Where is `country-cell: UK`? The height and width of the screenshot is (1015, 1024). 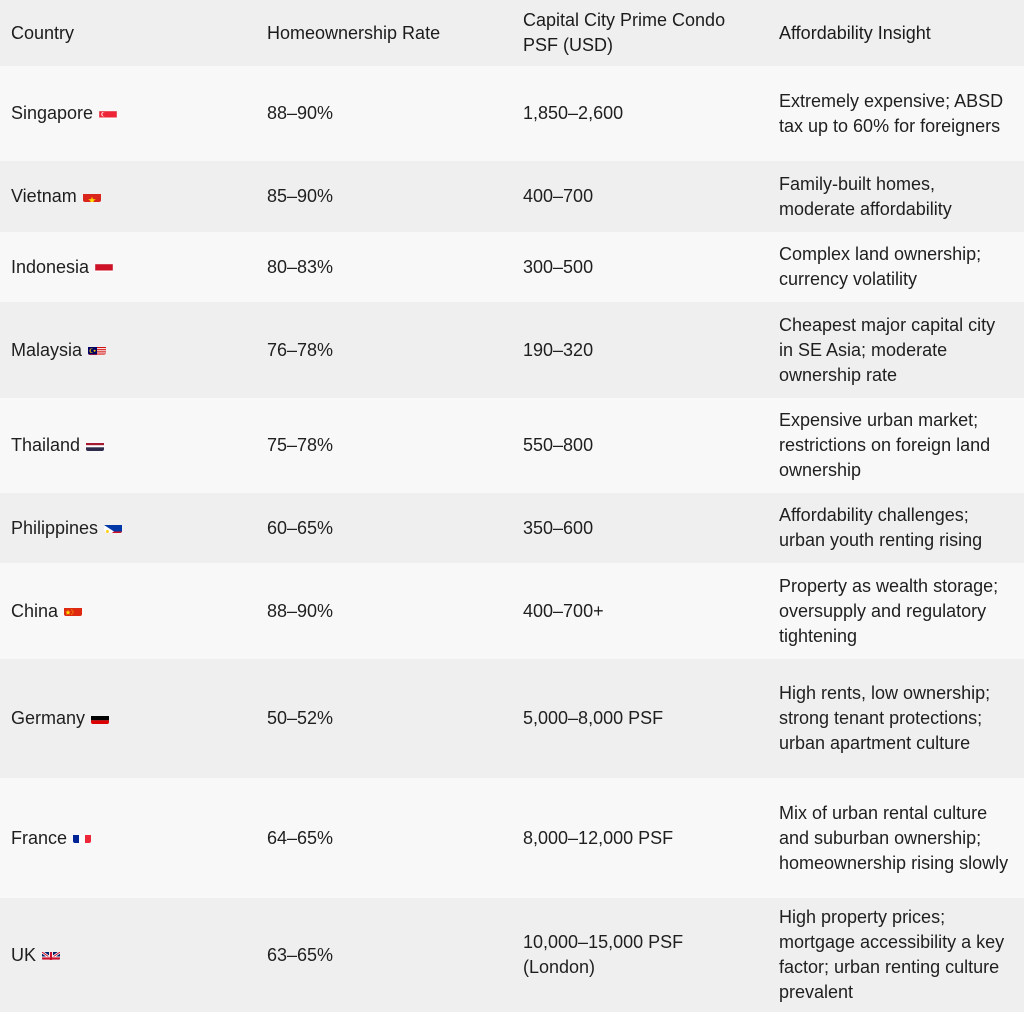
country-cell: UK is located at coordinates (128, 955).